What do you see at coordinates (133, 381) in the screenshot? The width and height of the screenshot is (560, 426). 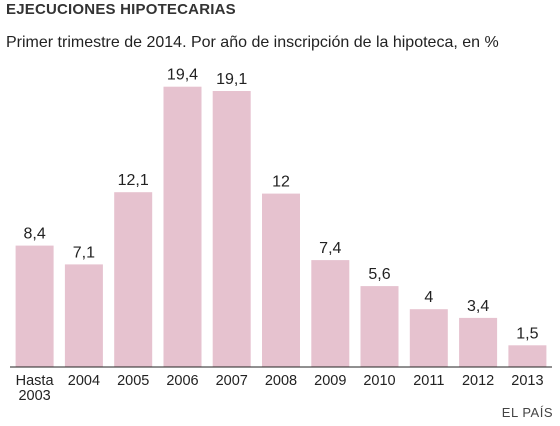 I see `x-tick-label: 2005` at bounding box center [133, 381].